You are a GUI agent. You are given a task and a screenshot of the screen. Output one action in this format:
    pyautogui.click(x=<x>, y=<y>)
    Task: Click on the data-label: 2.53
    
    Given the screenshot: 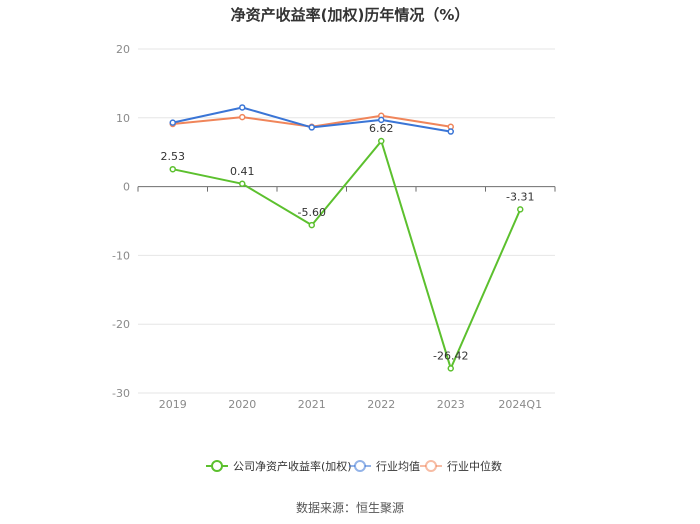 What is the action you would take?
    pyautogui.click(x=173, y=156)
    